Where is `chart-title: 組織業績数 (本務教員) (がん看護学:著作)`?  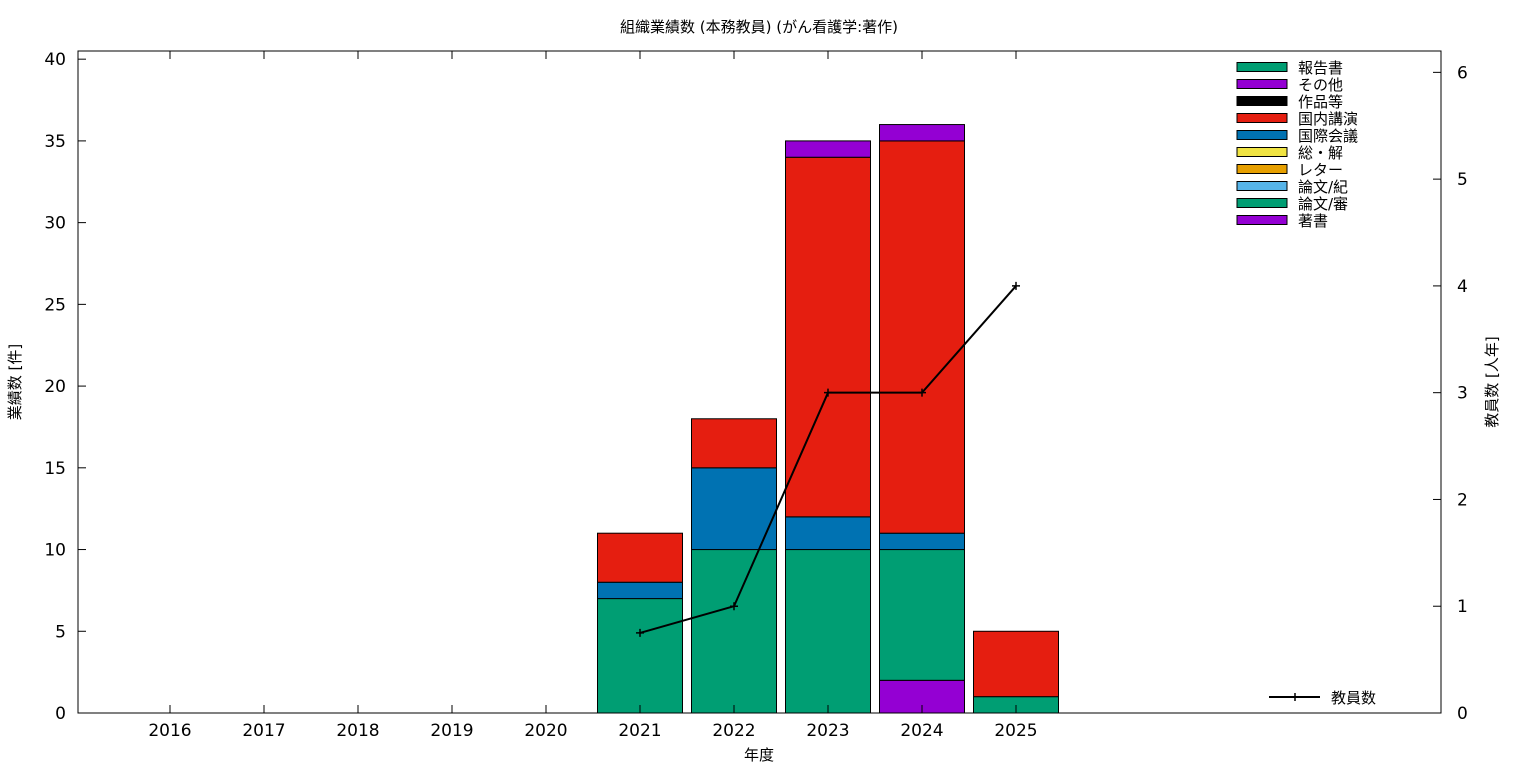
chart-title: 組織業績数 (本務教員) (がん看護学:著作) is located at coordinates (759, 27).